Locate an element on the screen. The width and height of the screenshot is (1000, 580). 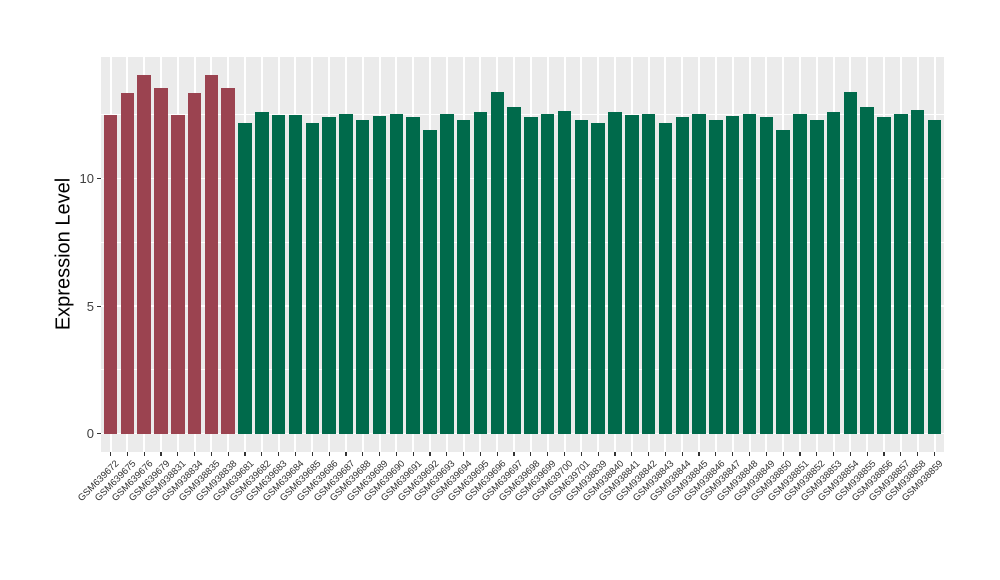
y-tick-label: 0 is located at coordinates (90, 434).